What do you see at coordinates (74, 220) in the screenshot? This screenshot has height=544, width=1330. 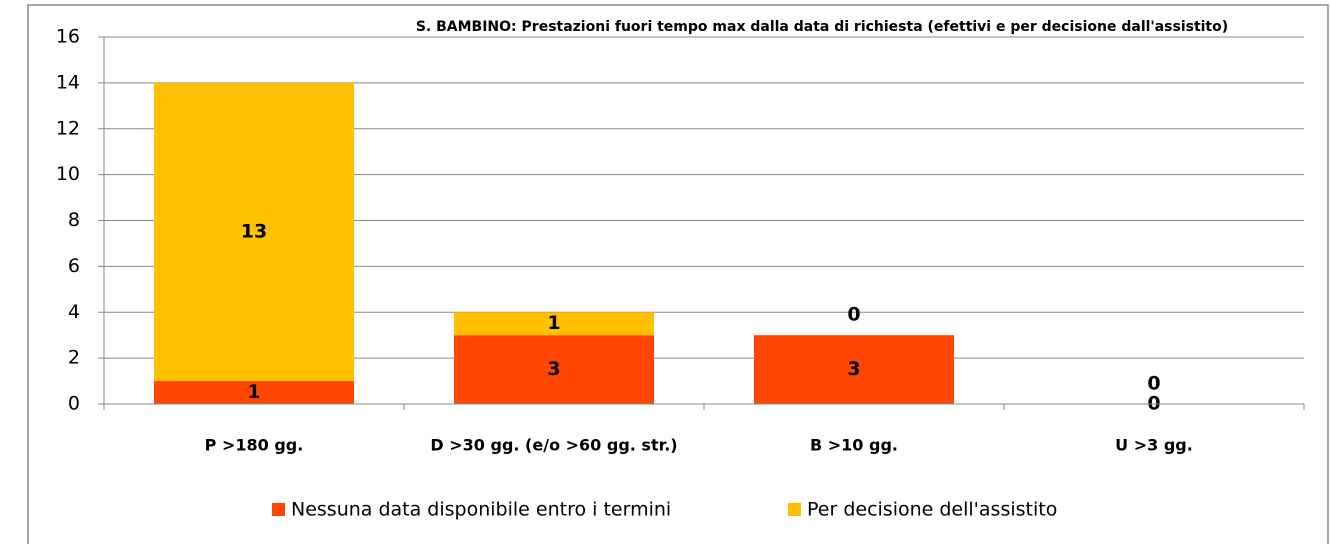 I see `y-tick-label: 8` at bounding box center [74, 220].